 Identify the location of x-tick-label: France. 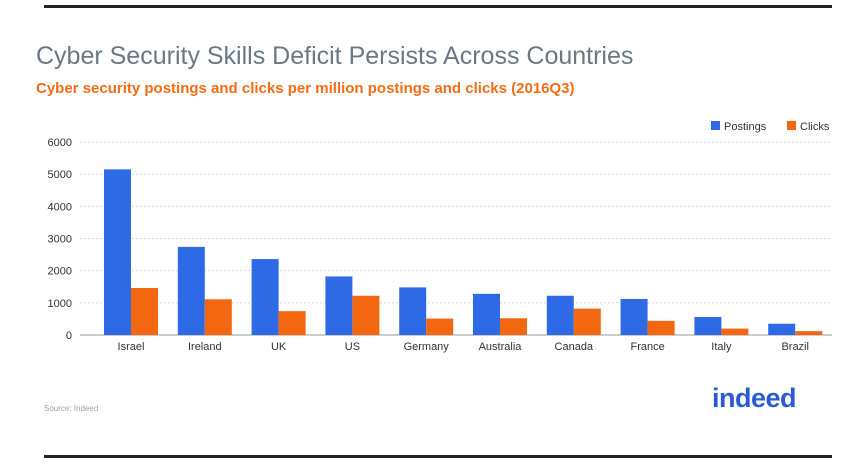
(647, 347).